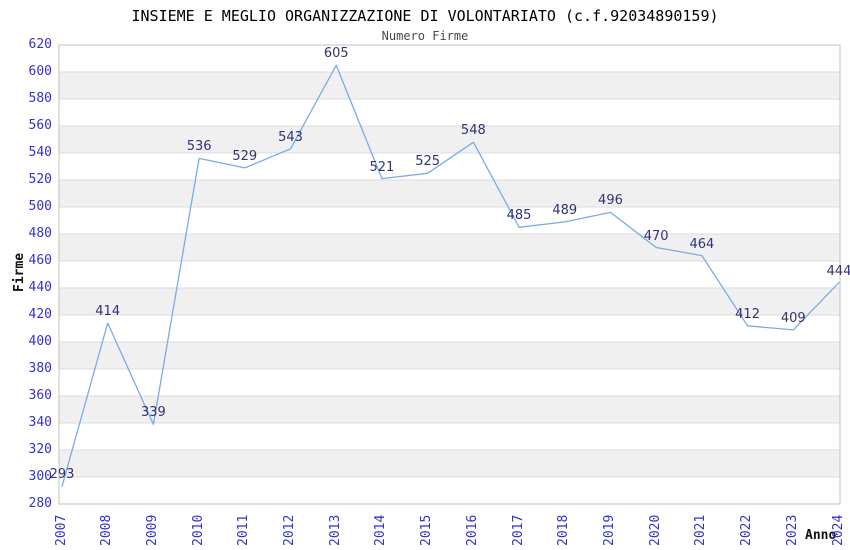  Describe the element at coordinates (108, 312) in the screenshot. I see `data-point-label: 414` at that location.